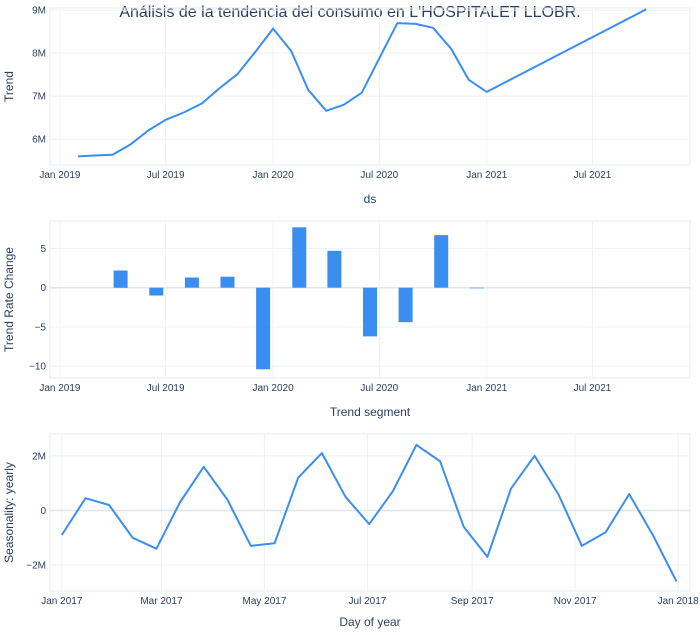 This screenshot has width=700, height=635. What do you see at coordinates (370, 412) in the screenshot?
I see `x-axis-title: Trend segment` at bounding box center [370, 412].